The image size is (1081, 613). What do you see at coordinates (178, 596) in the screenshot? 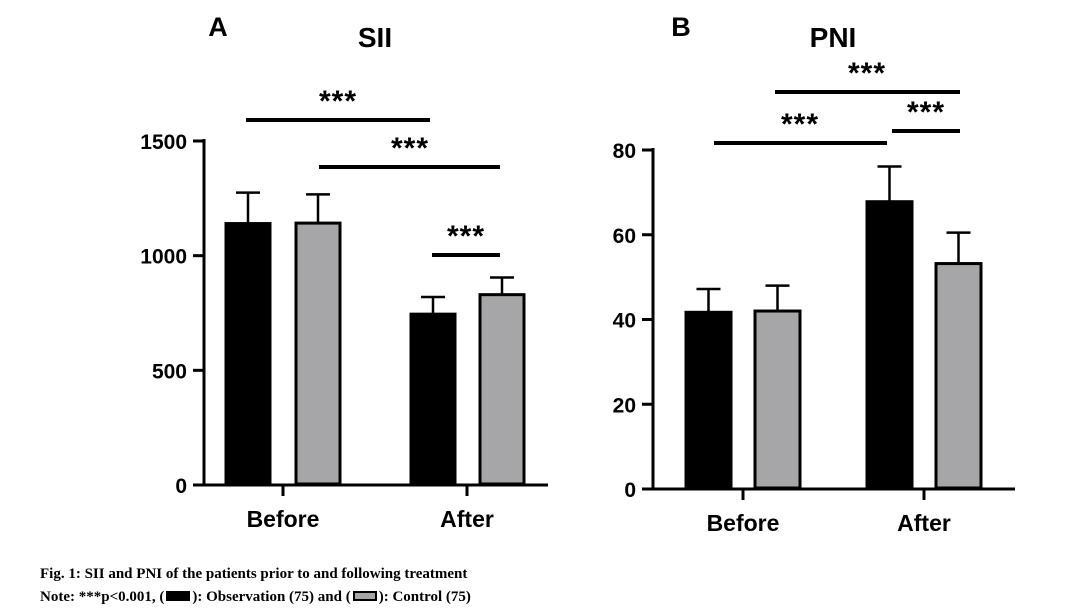
I see `observation-legend-swatch` at bounding box center [178, 596].